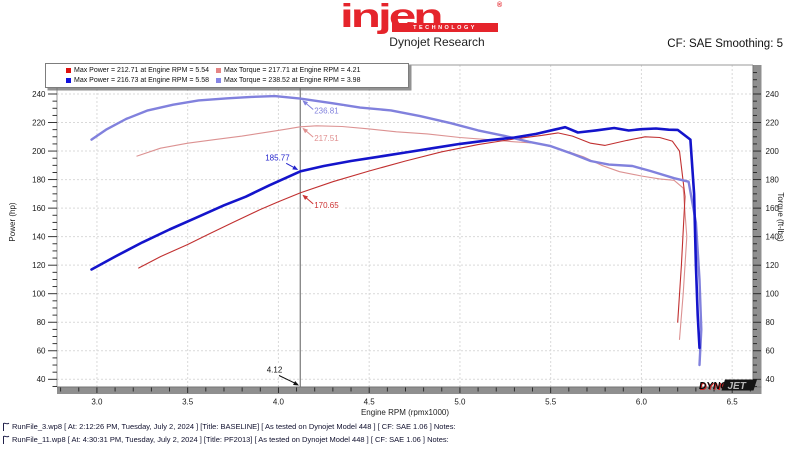 The height and width of the screenshot is (450, 800). I want to click on right-axis-bar, so click(757, 229).